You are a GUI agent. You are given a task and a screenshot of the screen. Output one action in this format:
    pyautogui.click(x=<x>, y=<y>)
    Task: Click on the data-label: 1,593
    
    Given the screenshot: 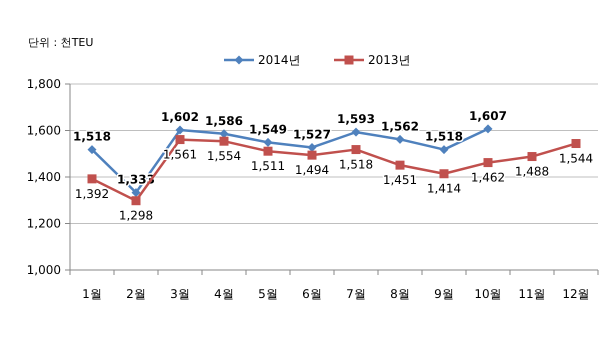 What is the action you would take?
    pyautogui.click(x=356, y=119)
    